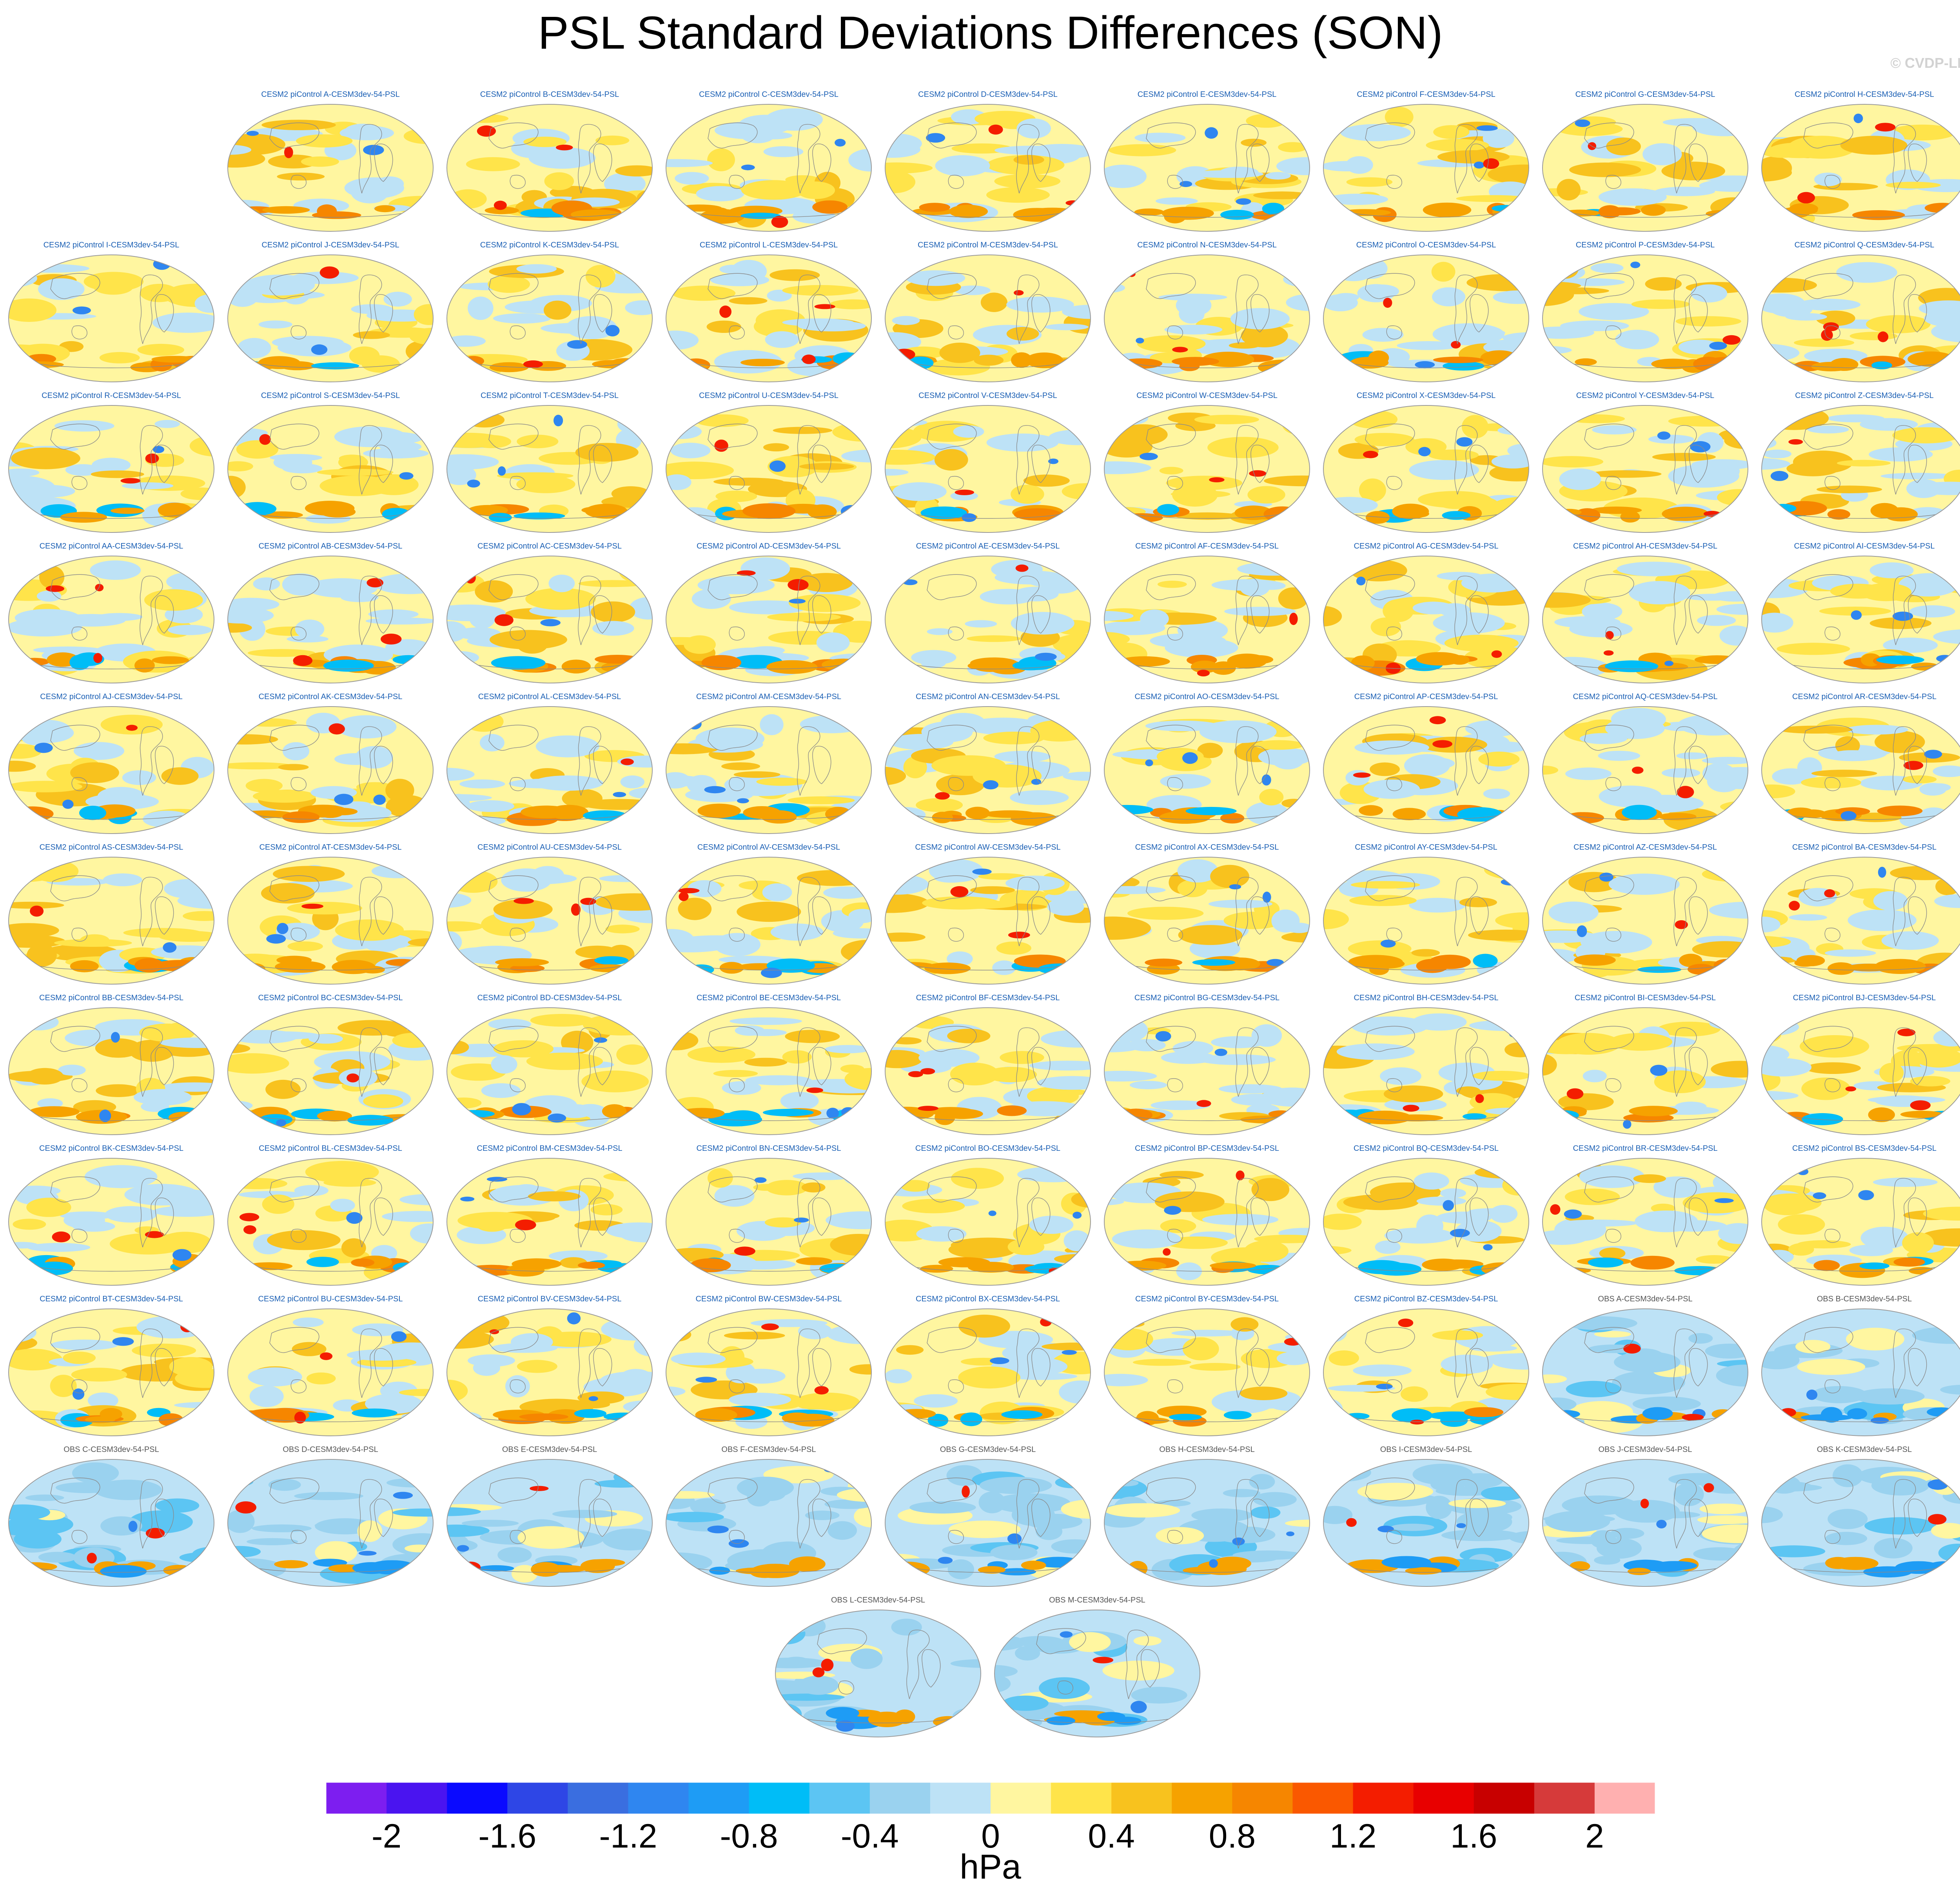 This screenshot has width=1960, height=1895. What do you see at coordinates (330, 95) in the screenshot?
I see `map-panel-title: CESM2 piControl A-CESM3dev-54-PSL` at bounding box center [330, 95].